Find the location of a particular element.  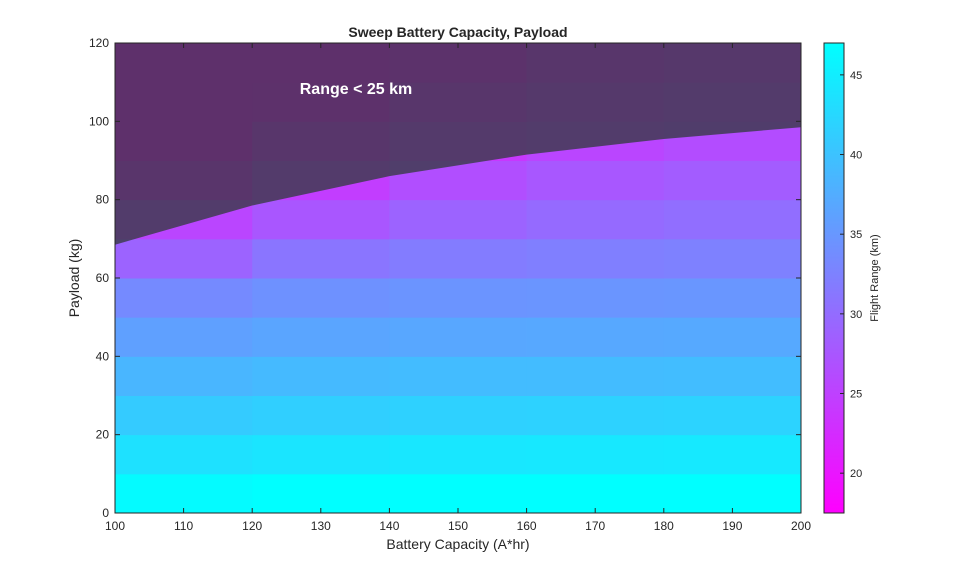

x-tick-label: 200 is located at coordinates (801, 526).